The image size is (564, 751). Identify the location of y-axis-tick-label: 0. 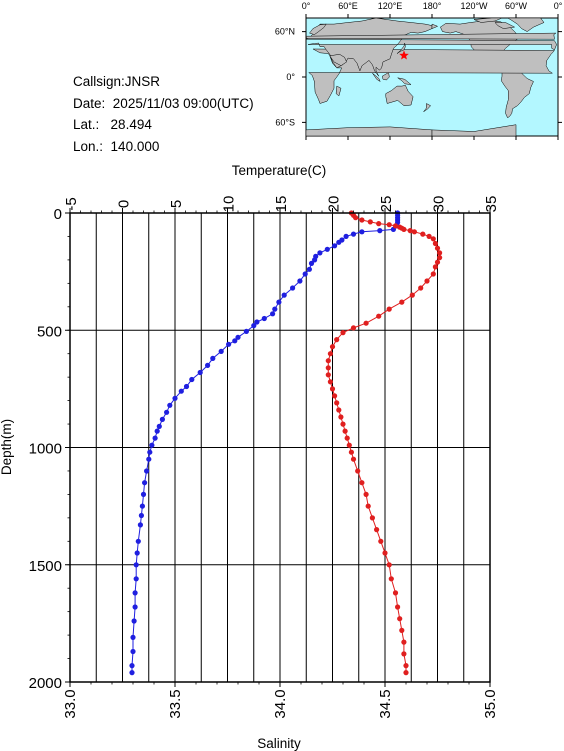
(58, 214).